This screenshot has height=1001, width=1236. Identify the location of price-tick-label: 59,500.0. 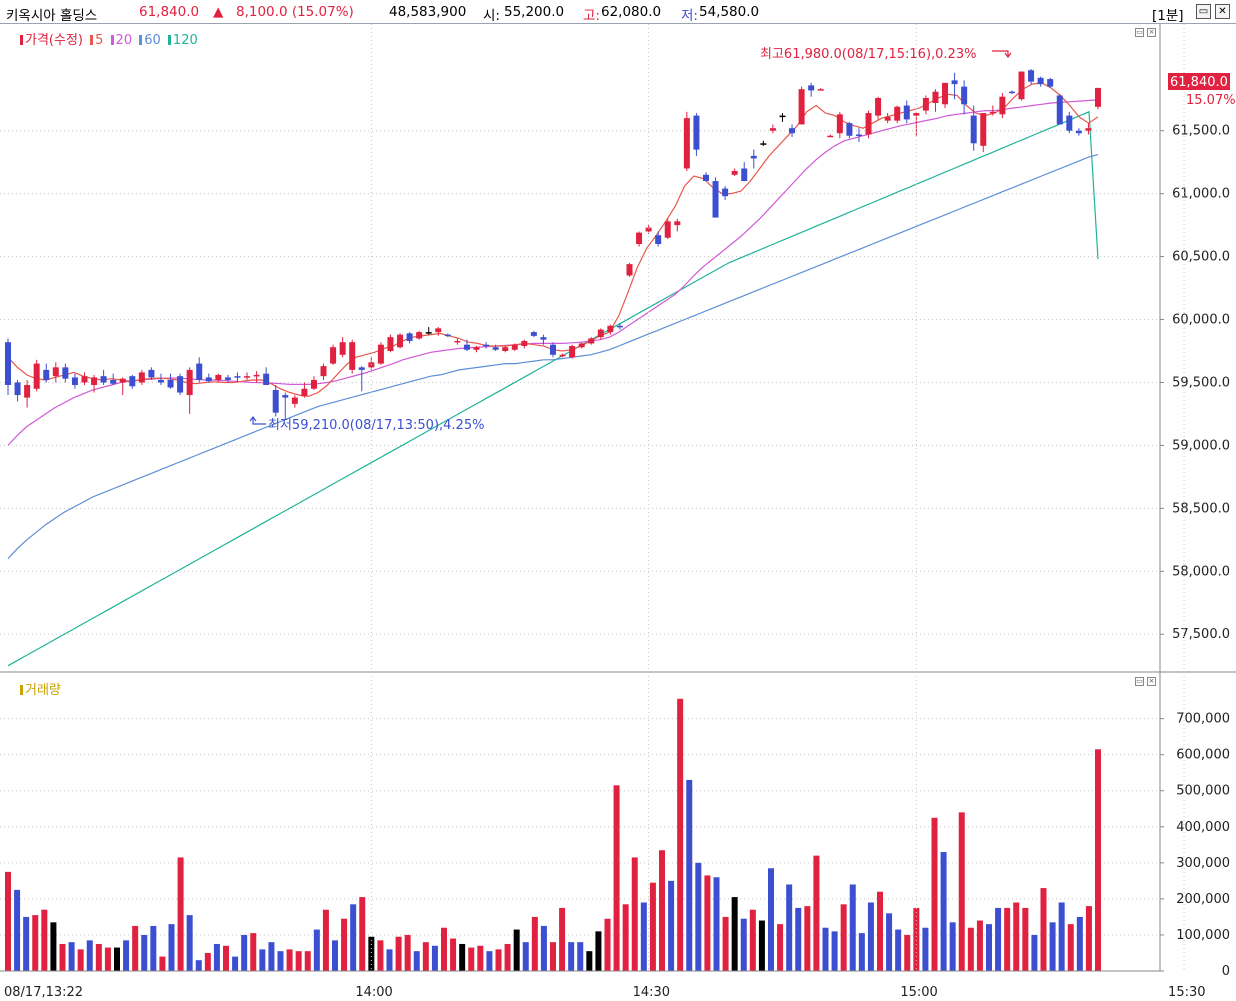
(1201, 382).